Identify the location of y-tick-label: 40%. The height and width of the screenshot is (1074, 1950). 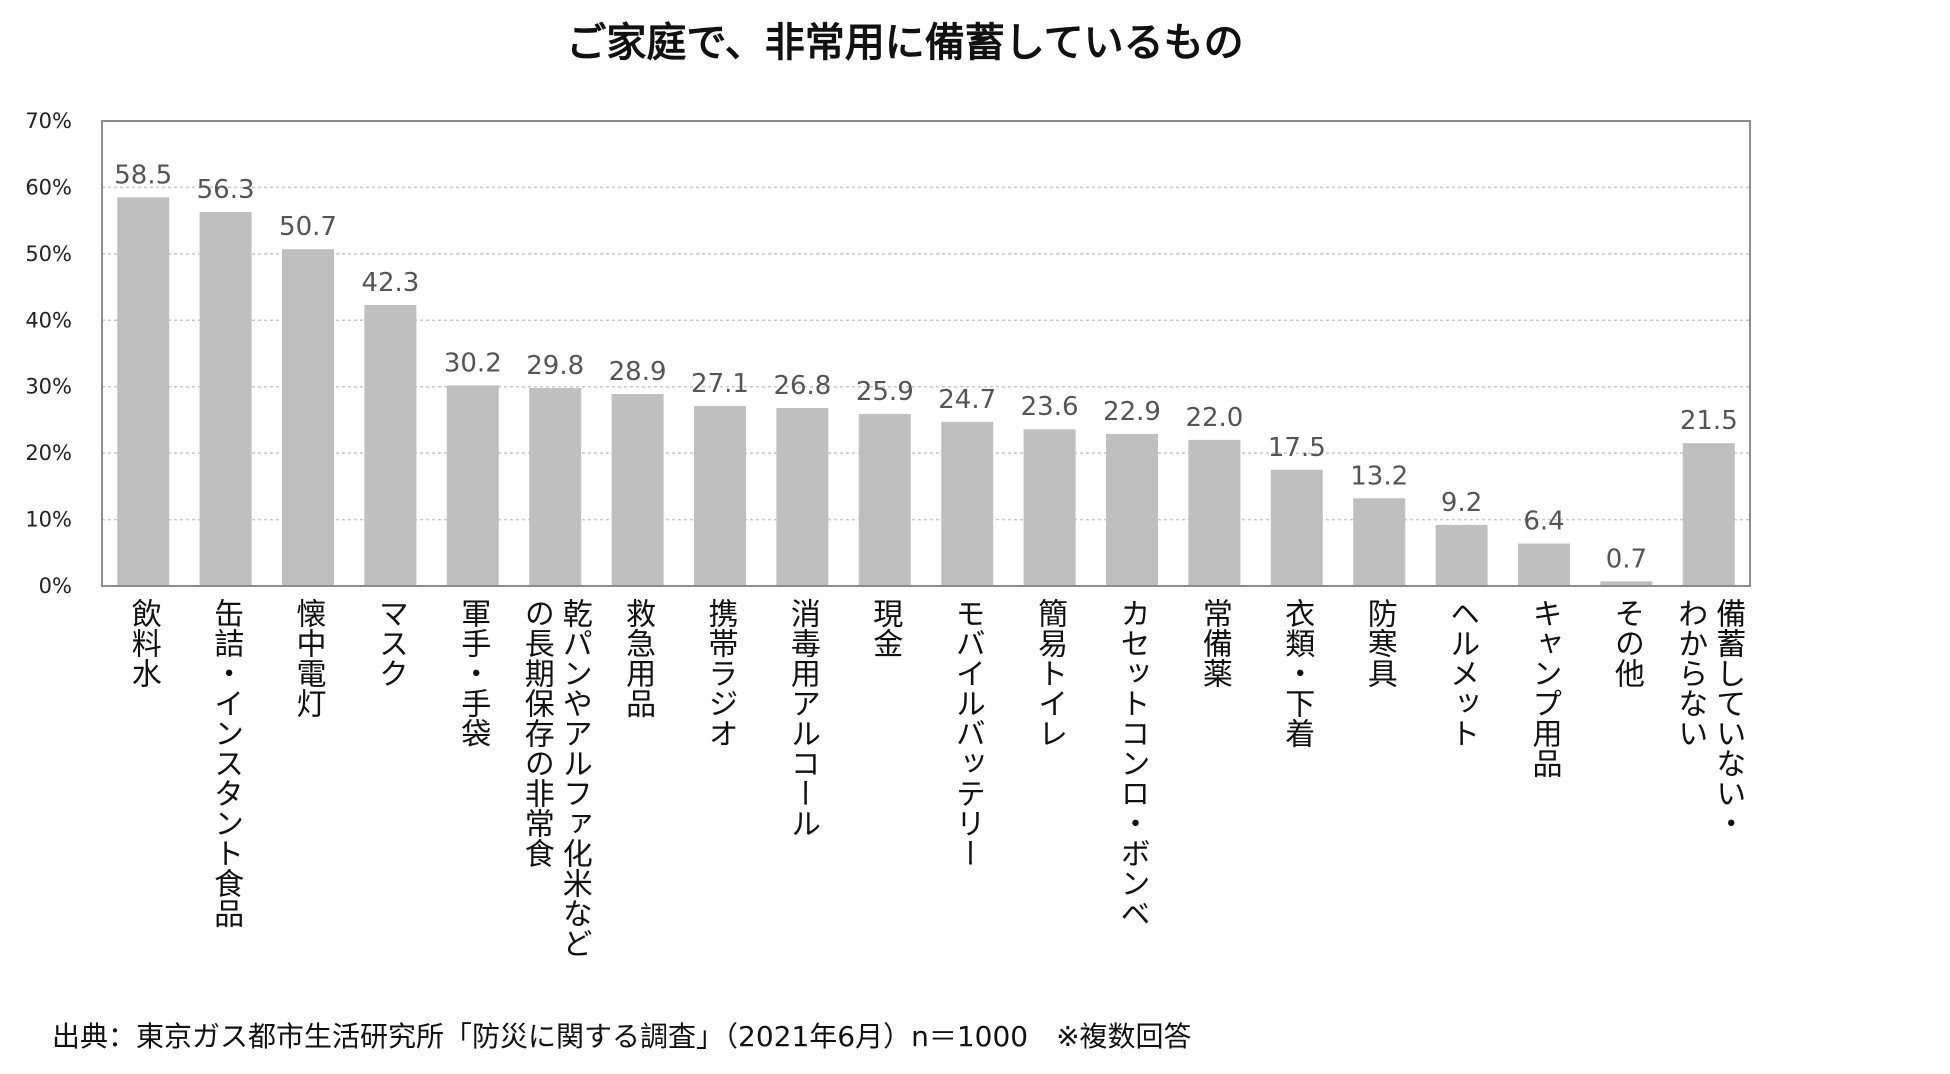
(48, 320).